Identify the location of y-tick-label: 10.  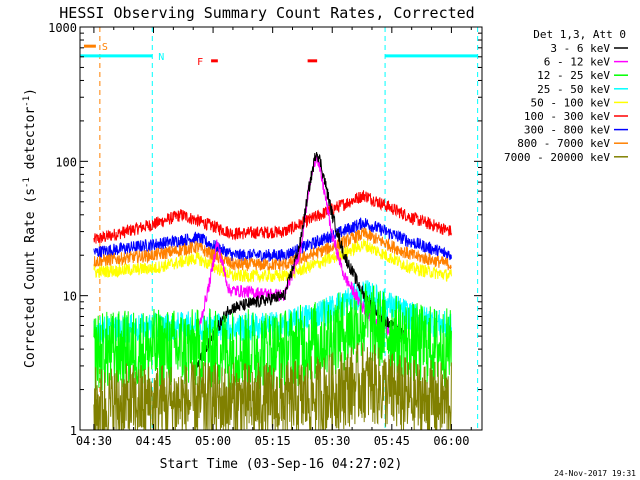
(70, 297).